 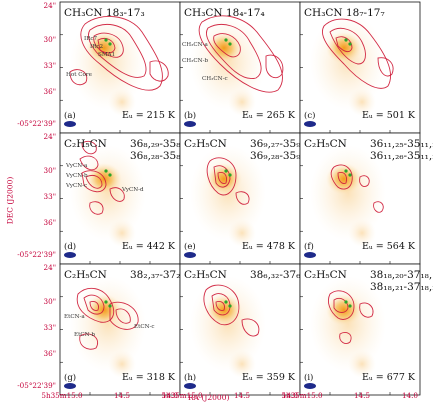 I want to click on feature-label: VyCN-a, so click(x=76, y=166).